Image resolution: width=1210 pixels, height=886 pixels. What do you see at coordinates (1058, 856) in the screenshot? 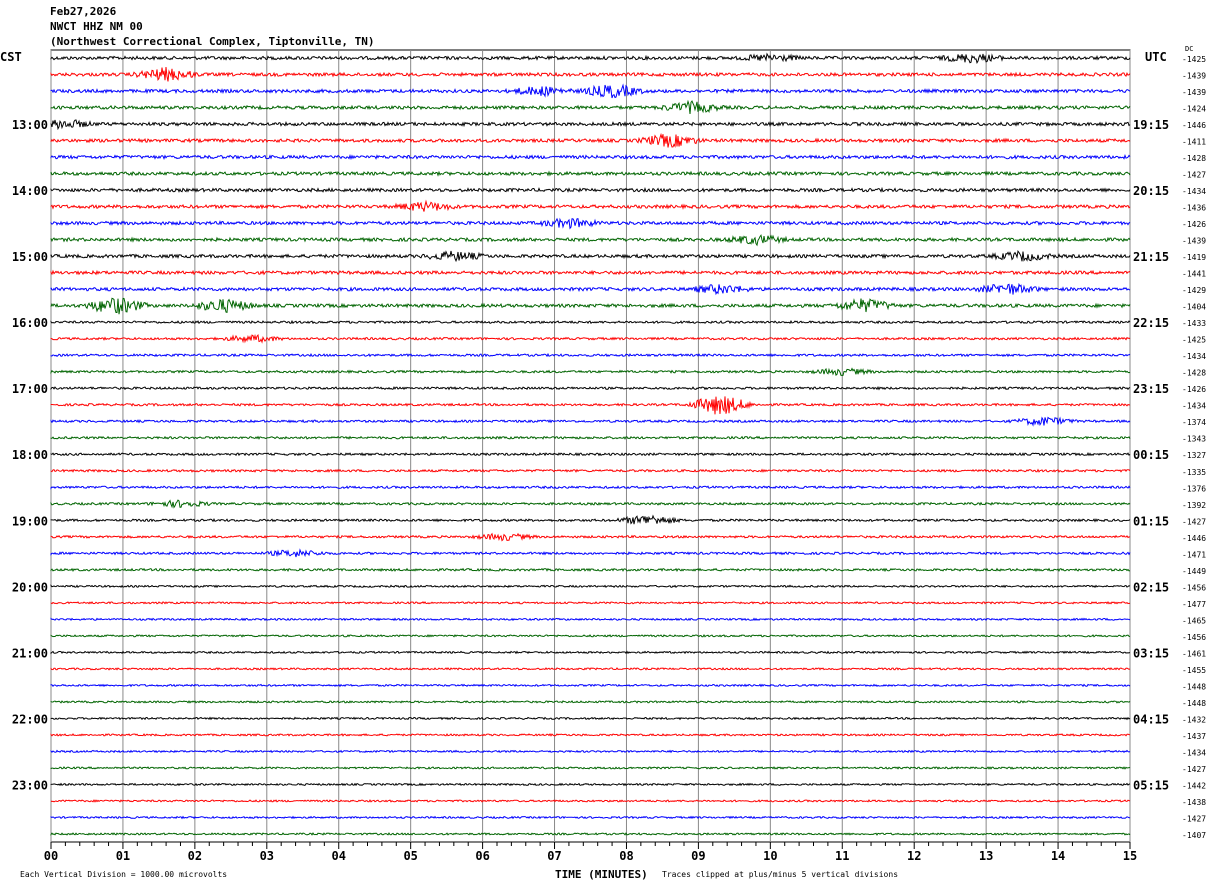
I see `x-tick-label: 14` at bounding box center [1058, 856].